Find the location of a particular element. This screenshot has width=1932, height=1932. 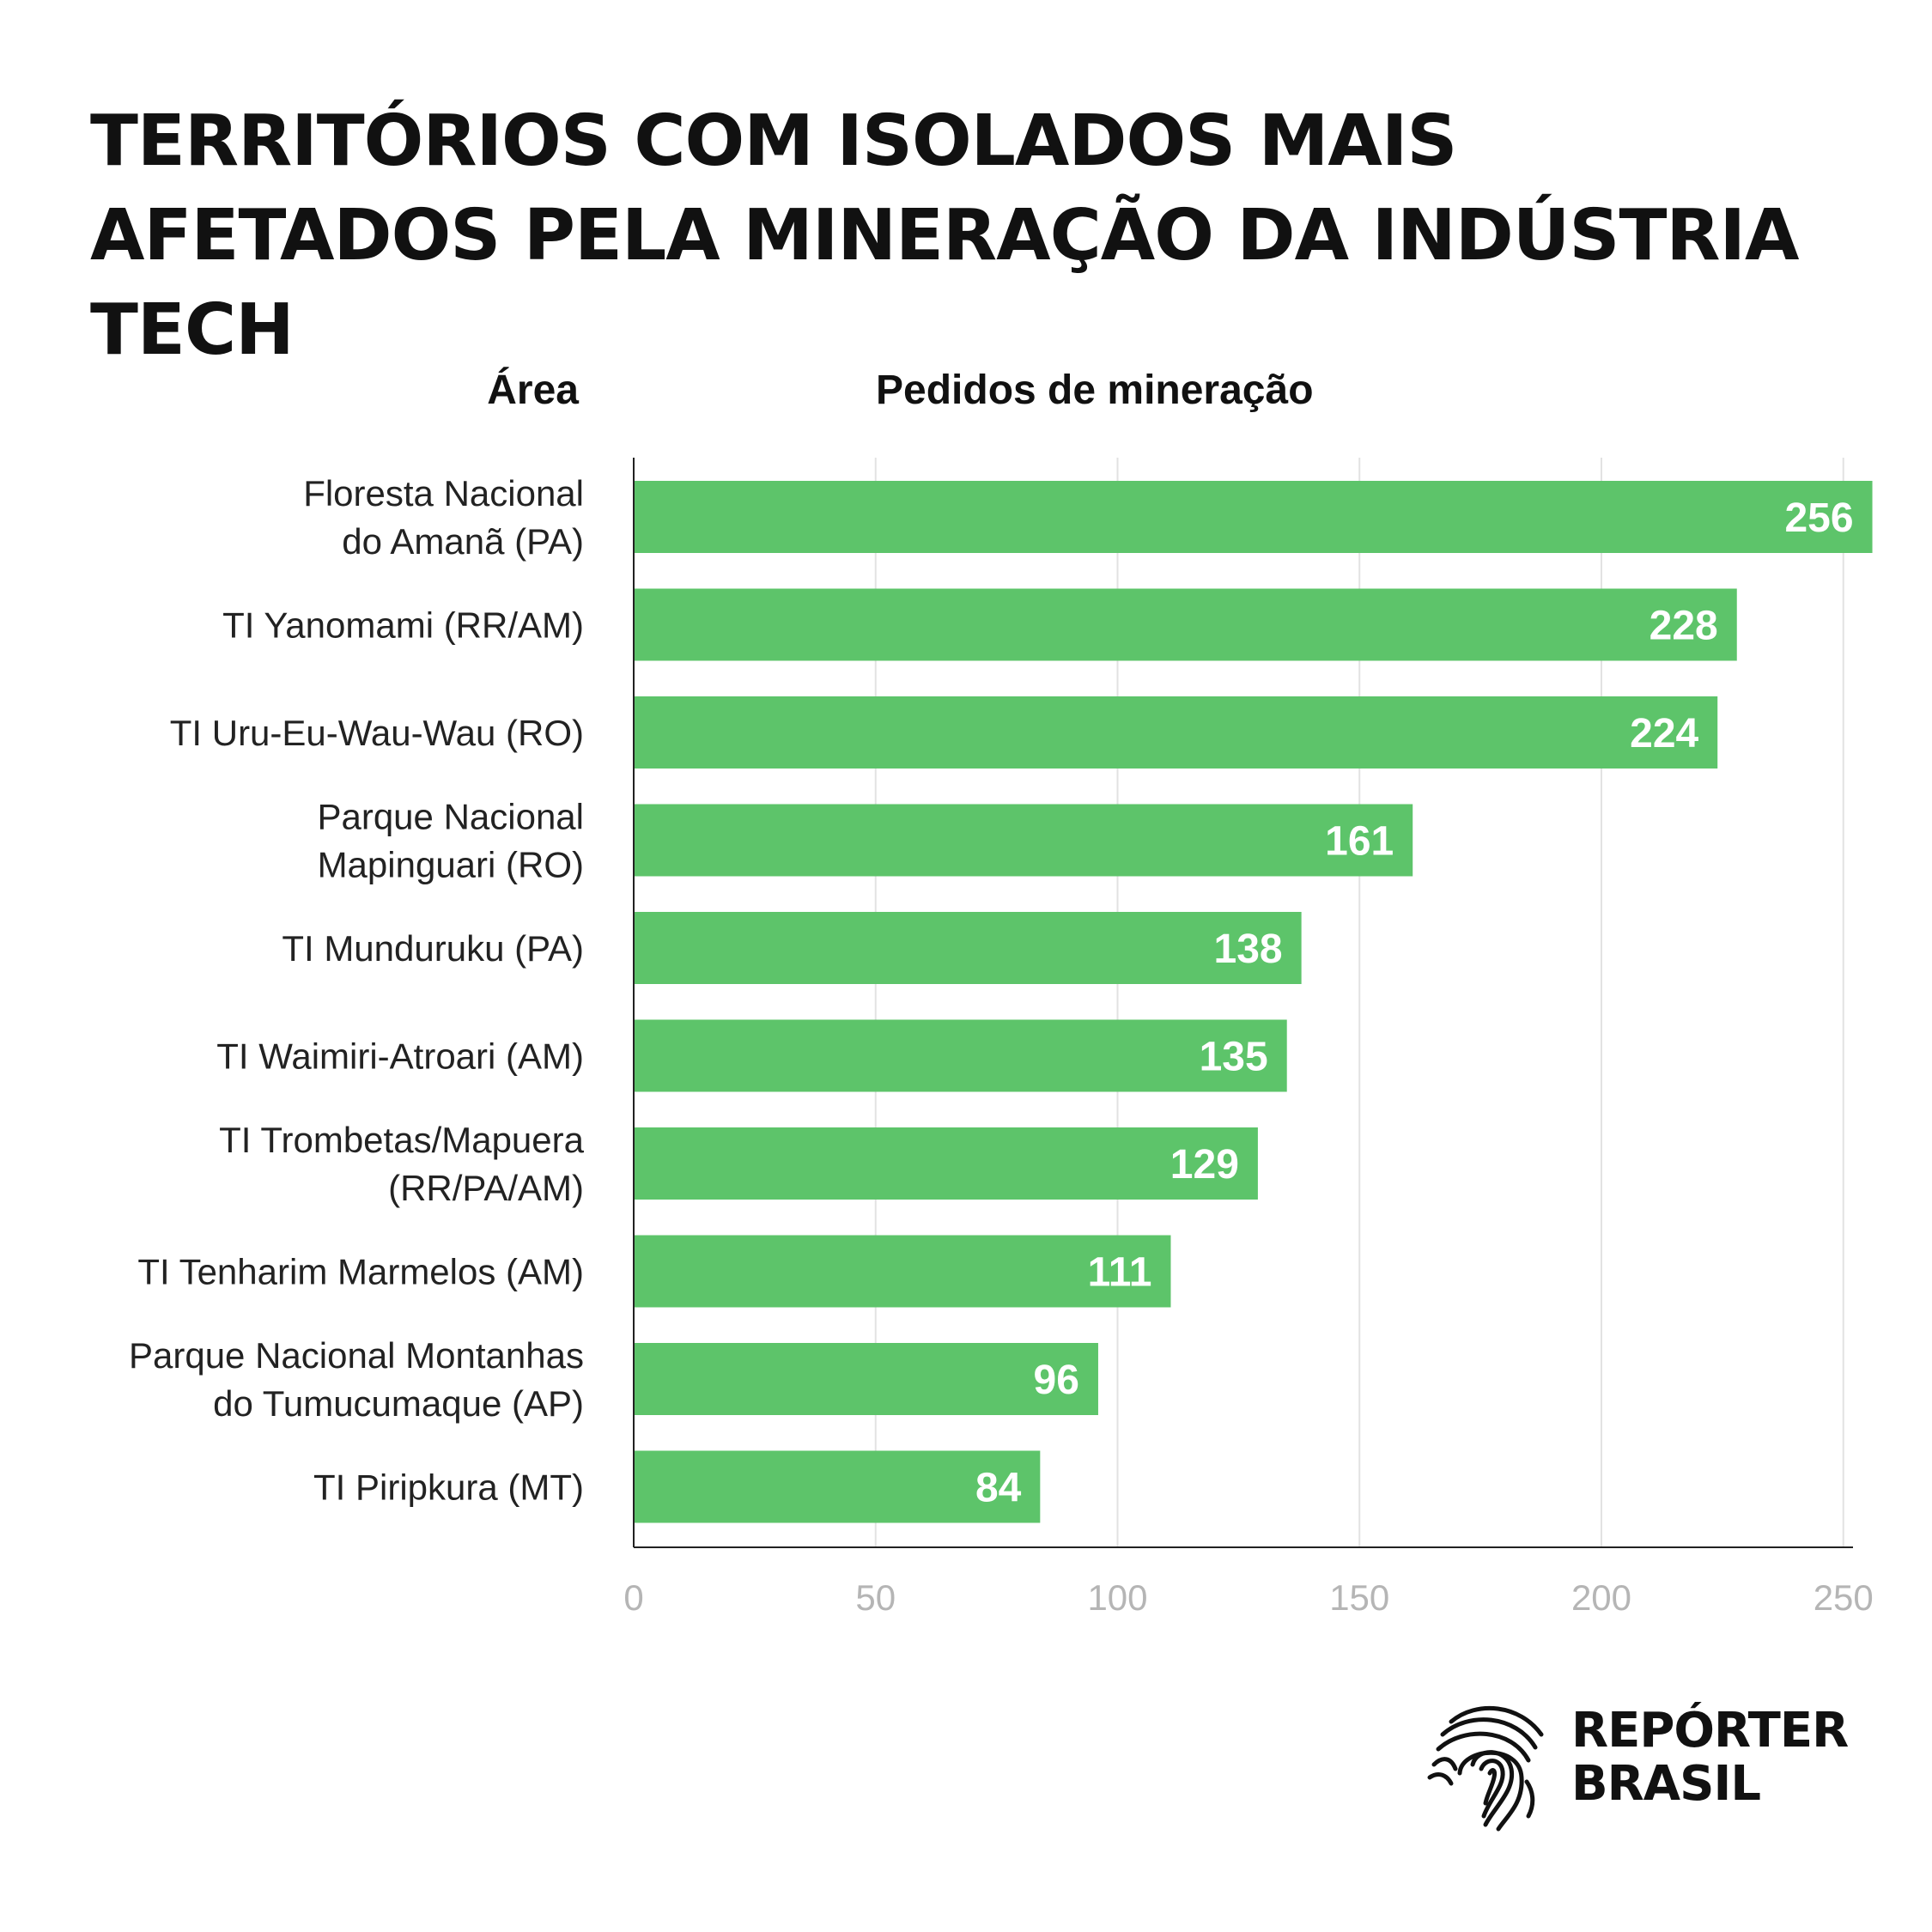

category-label: TI Tenharim Marmelos (AM) is located at coordinates (360, 1272).